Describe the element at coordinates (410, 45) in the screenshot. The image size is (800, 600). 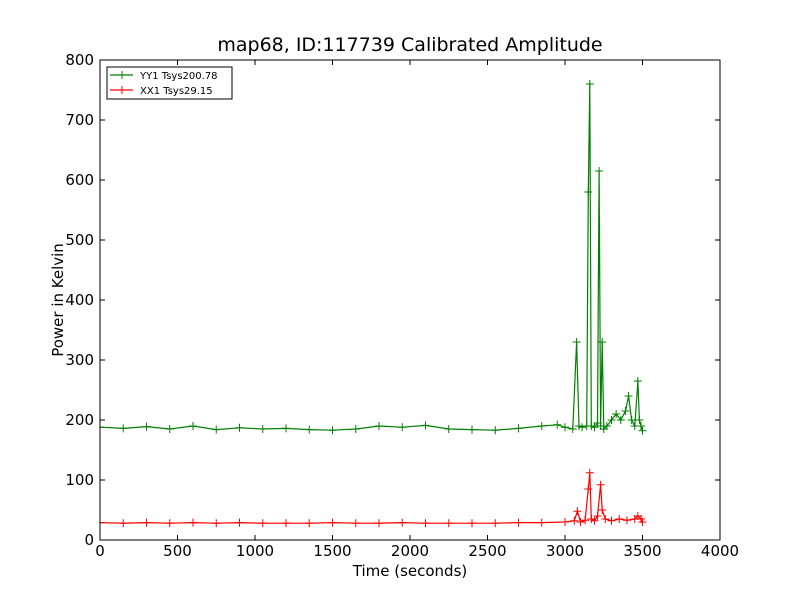
I see `chart-title: map68, ID:117739 Calibrated Amplitude` at that location.